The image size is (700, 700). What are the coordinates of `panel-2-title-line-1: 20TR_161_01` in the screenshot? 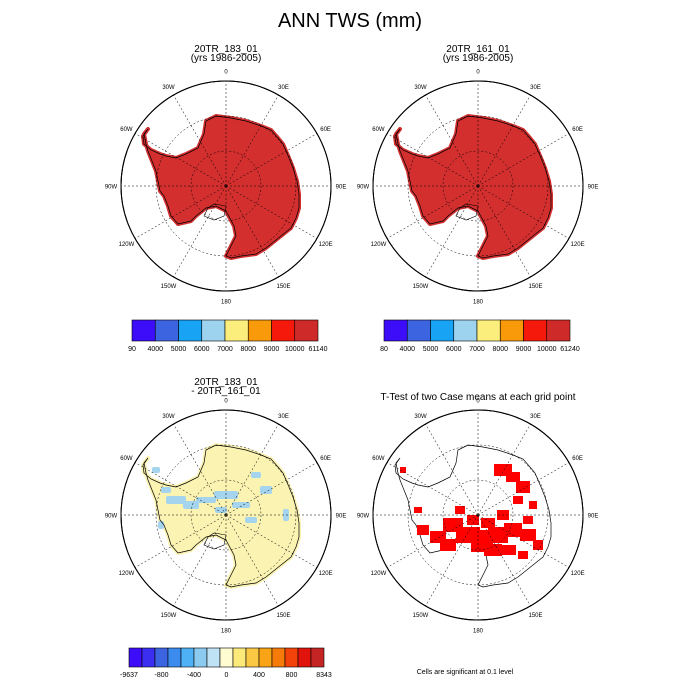 It's located at (478, 49).